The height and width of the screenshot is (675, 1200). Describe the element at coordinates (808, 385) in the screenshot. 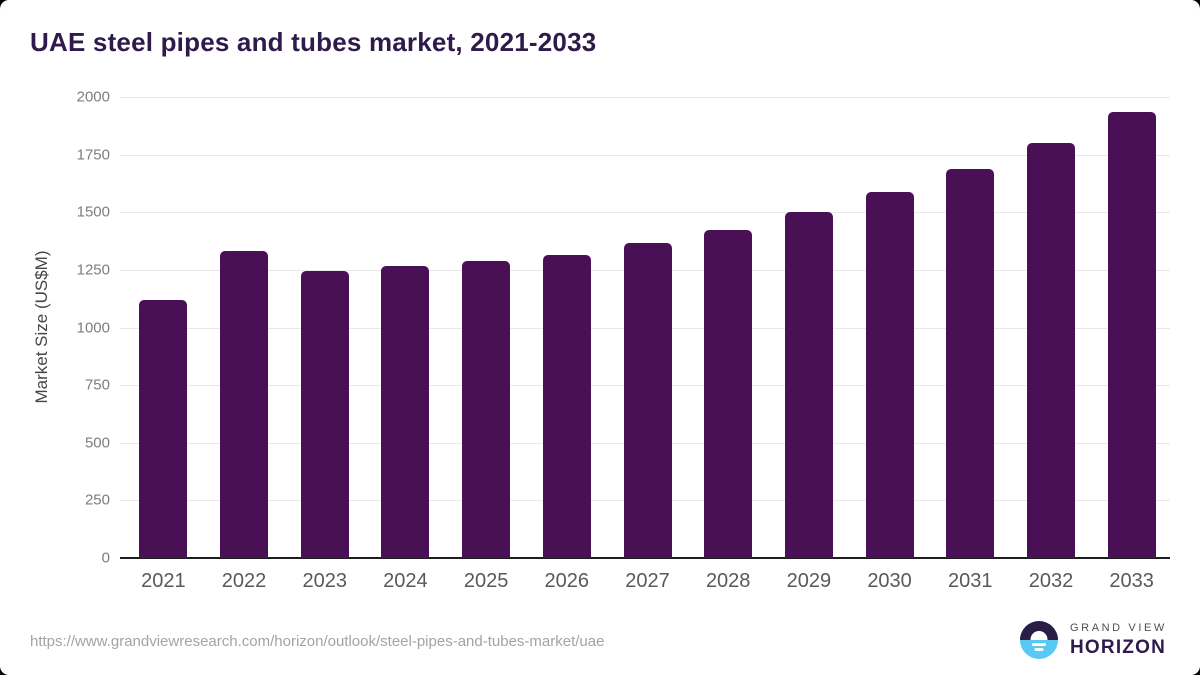

I see `bar-2029` at that location.